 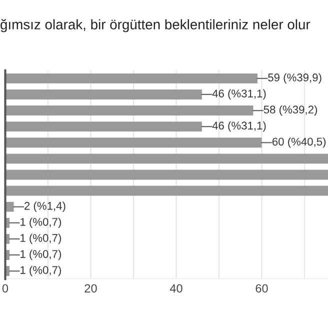 I want to click on x-tick-label: 60, so click(x=262, y=288).